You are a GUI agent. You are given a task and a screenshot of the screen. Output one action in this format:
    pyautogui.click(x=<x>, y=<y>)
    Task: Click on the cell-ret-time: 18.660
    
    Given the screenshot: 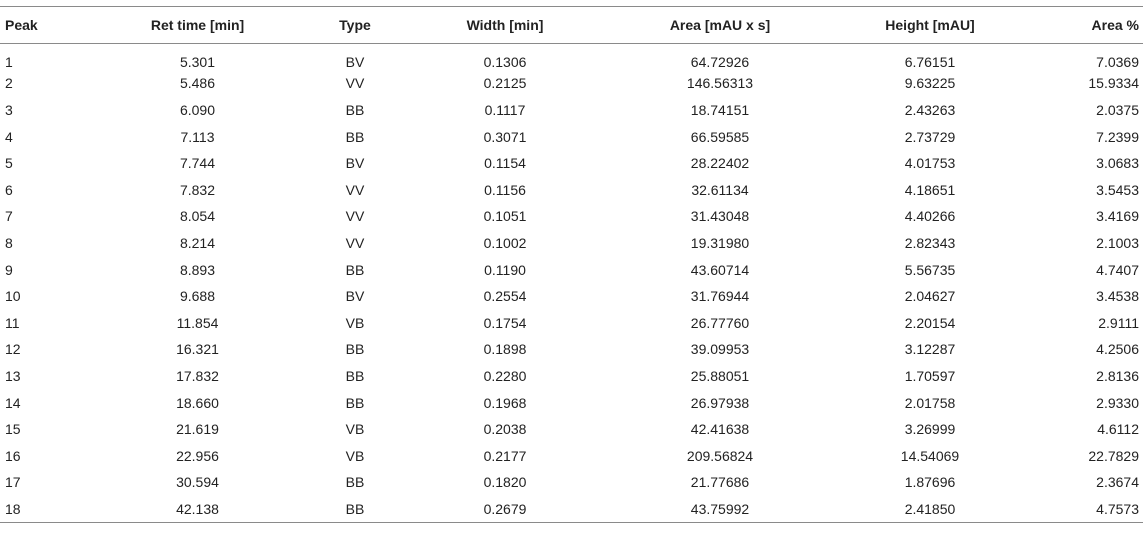 What is the action you would take?
    pyautogui.click(x=197, y=402)
    